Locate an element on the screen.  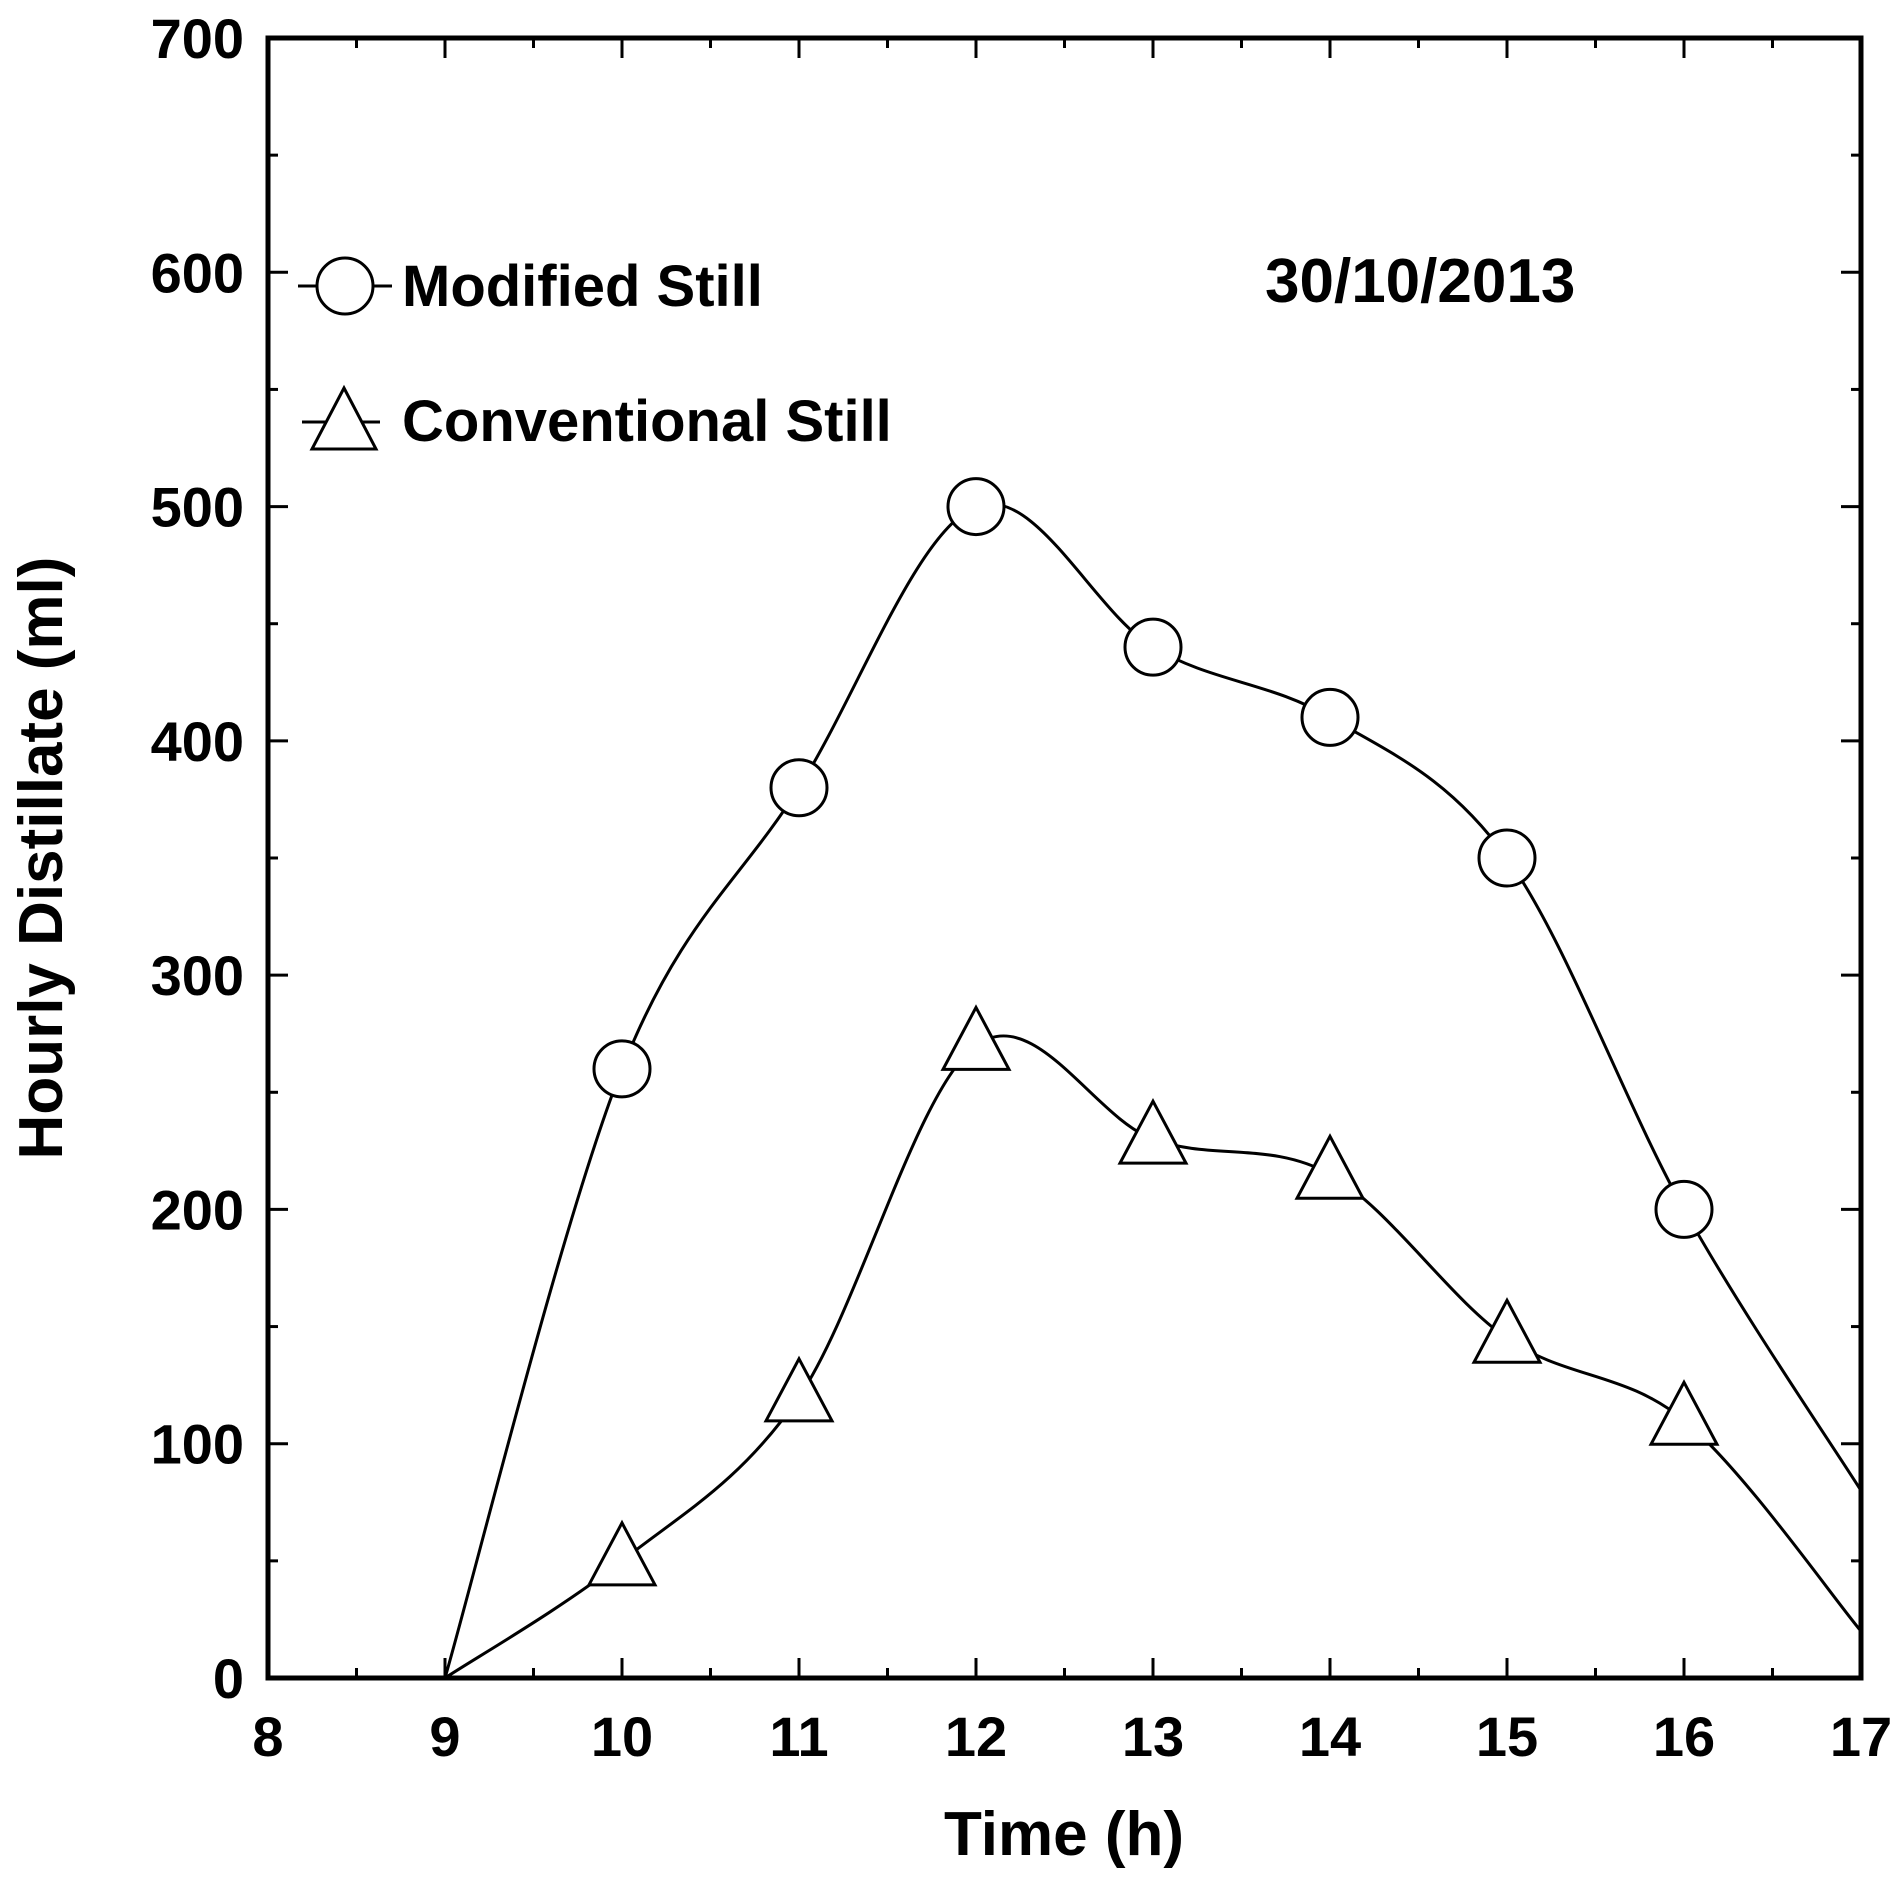
x-tick-label: 13 is located at coordinates (1153, 1736).